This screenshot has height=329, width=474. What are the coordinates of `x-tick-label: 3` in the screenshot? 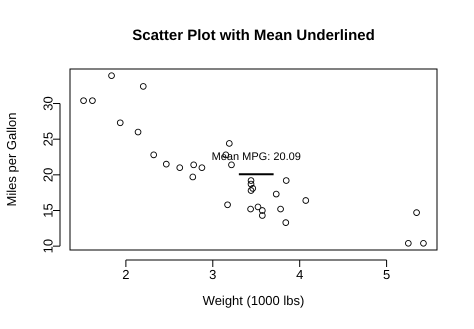 It's located at (212, 274).